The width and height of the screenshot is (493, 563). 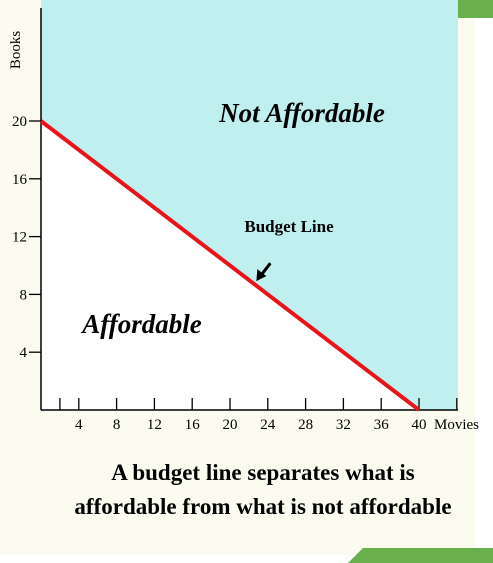 I want to click on x-tick-label: 36, so click(x=382, y=425).